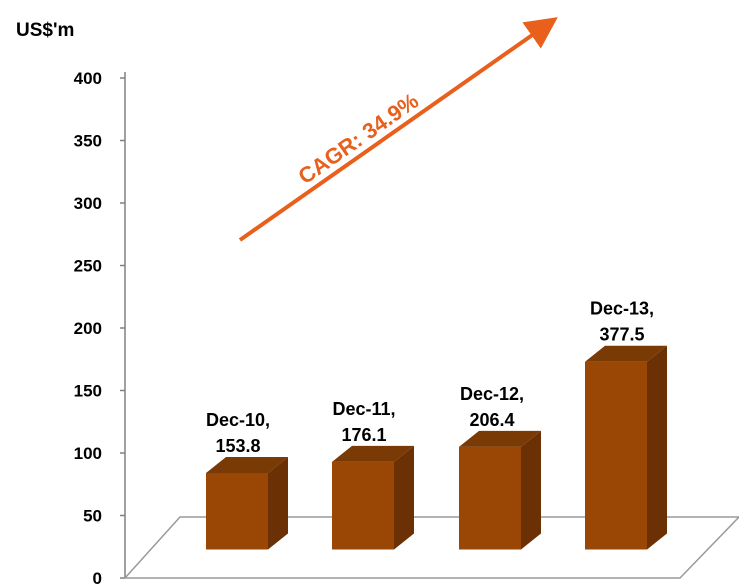  I want to click on y-tick-label: 50, so click(92, 516).